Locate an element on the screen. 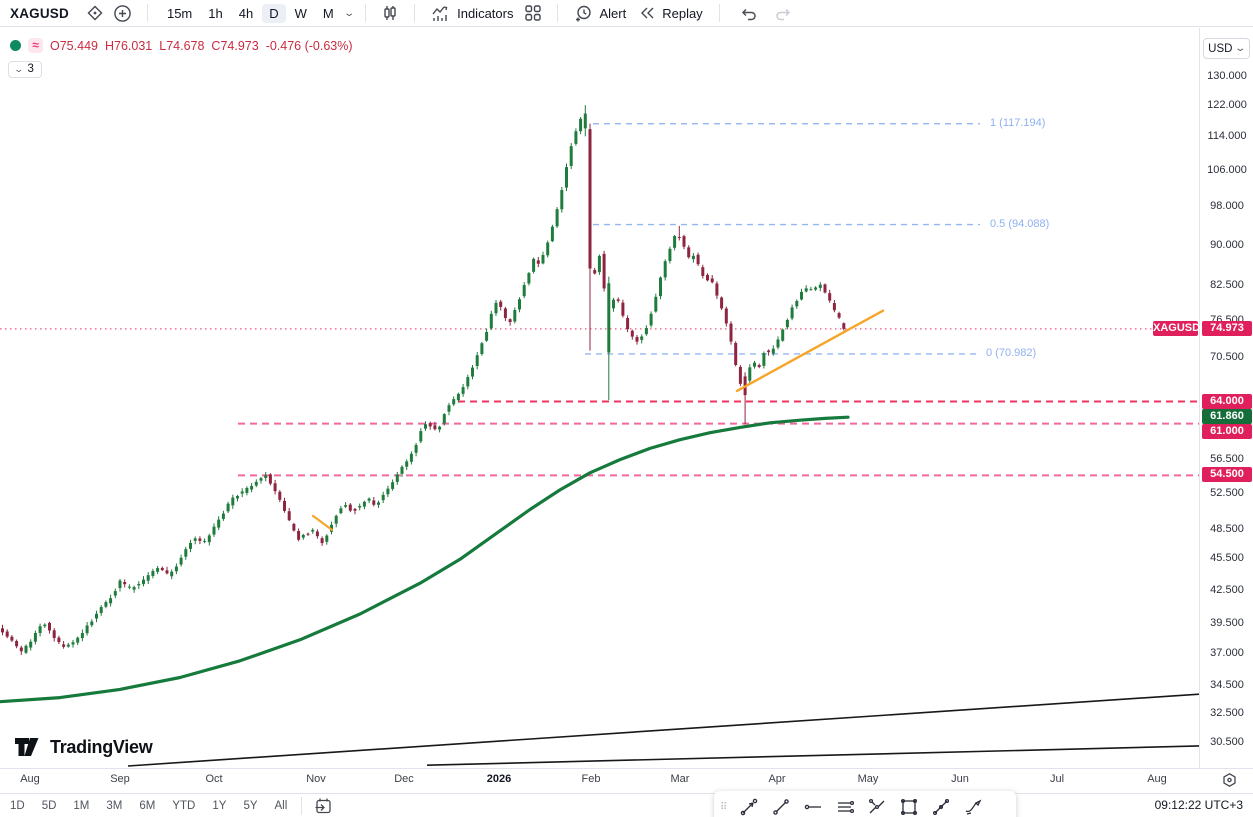  legend-change: -0.476 (-0.63%) is located at coordinates (309, 45).